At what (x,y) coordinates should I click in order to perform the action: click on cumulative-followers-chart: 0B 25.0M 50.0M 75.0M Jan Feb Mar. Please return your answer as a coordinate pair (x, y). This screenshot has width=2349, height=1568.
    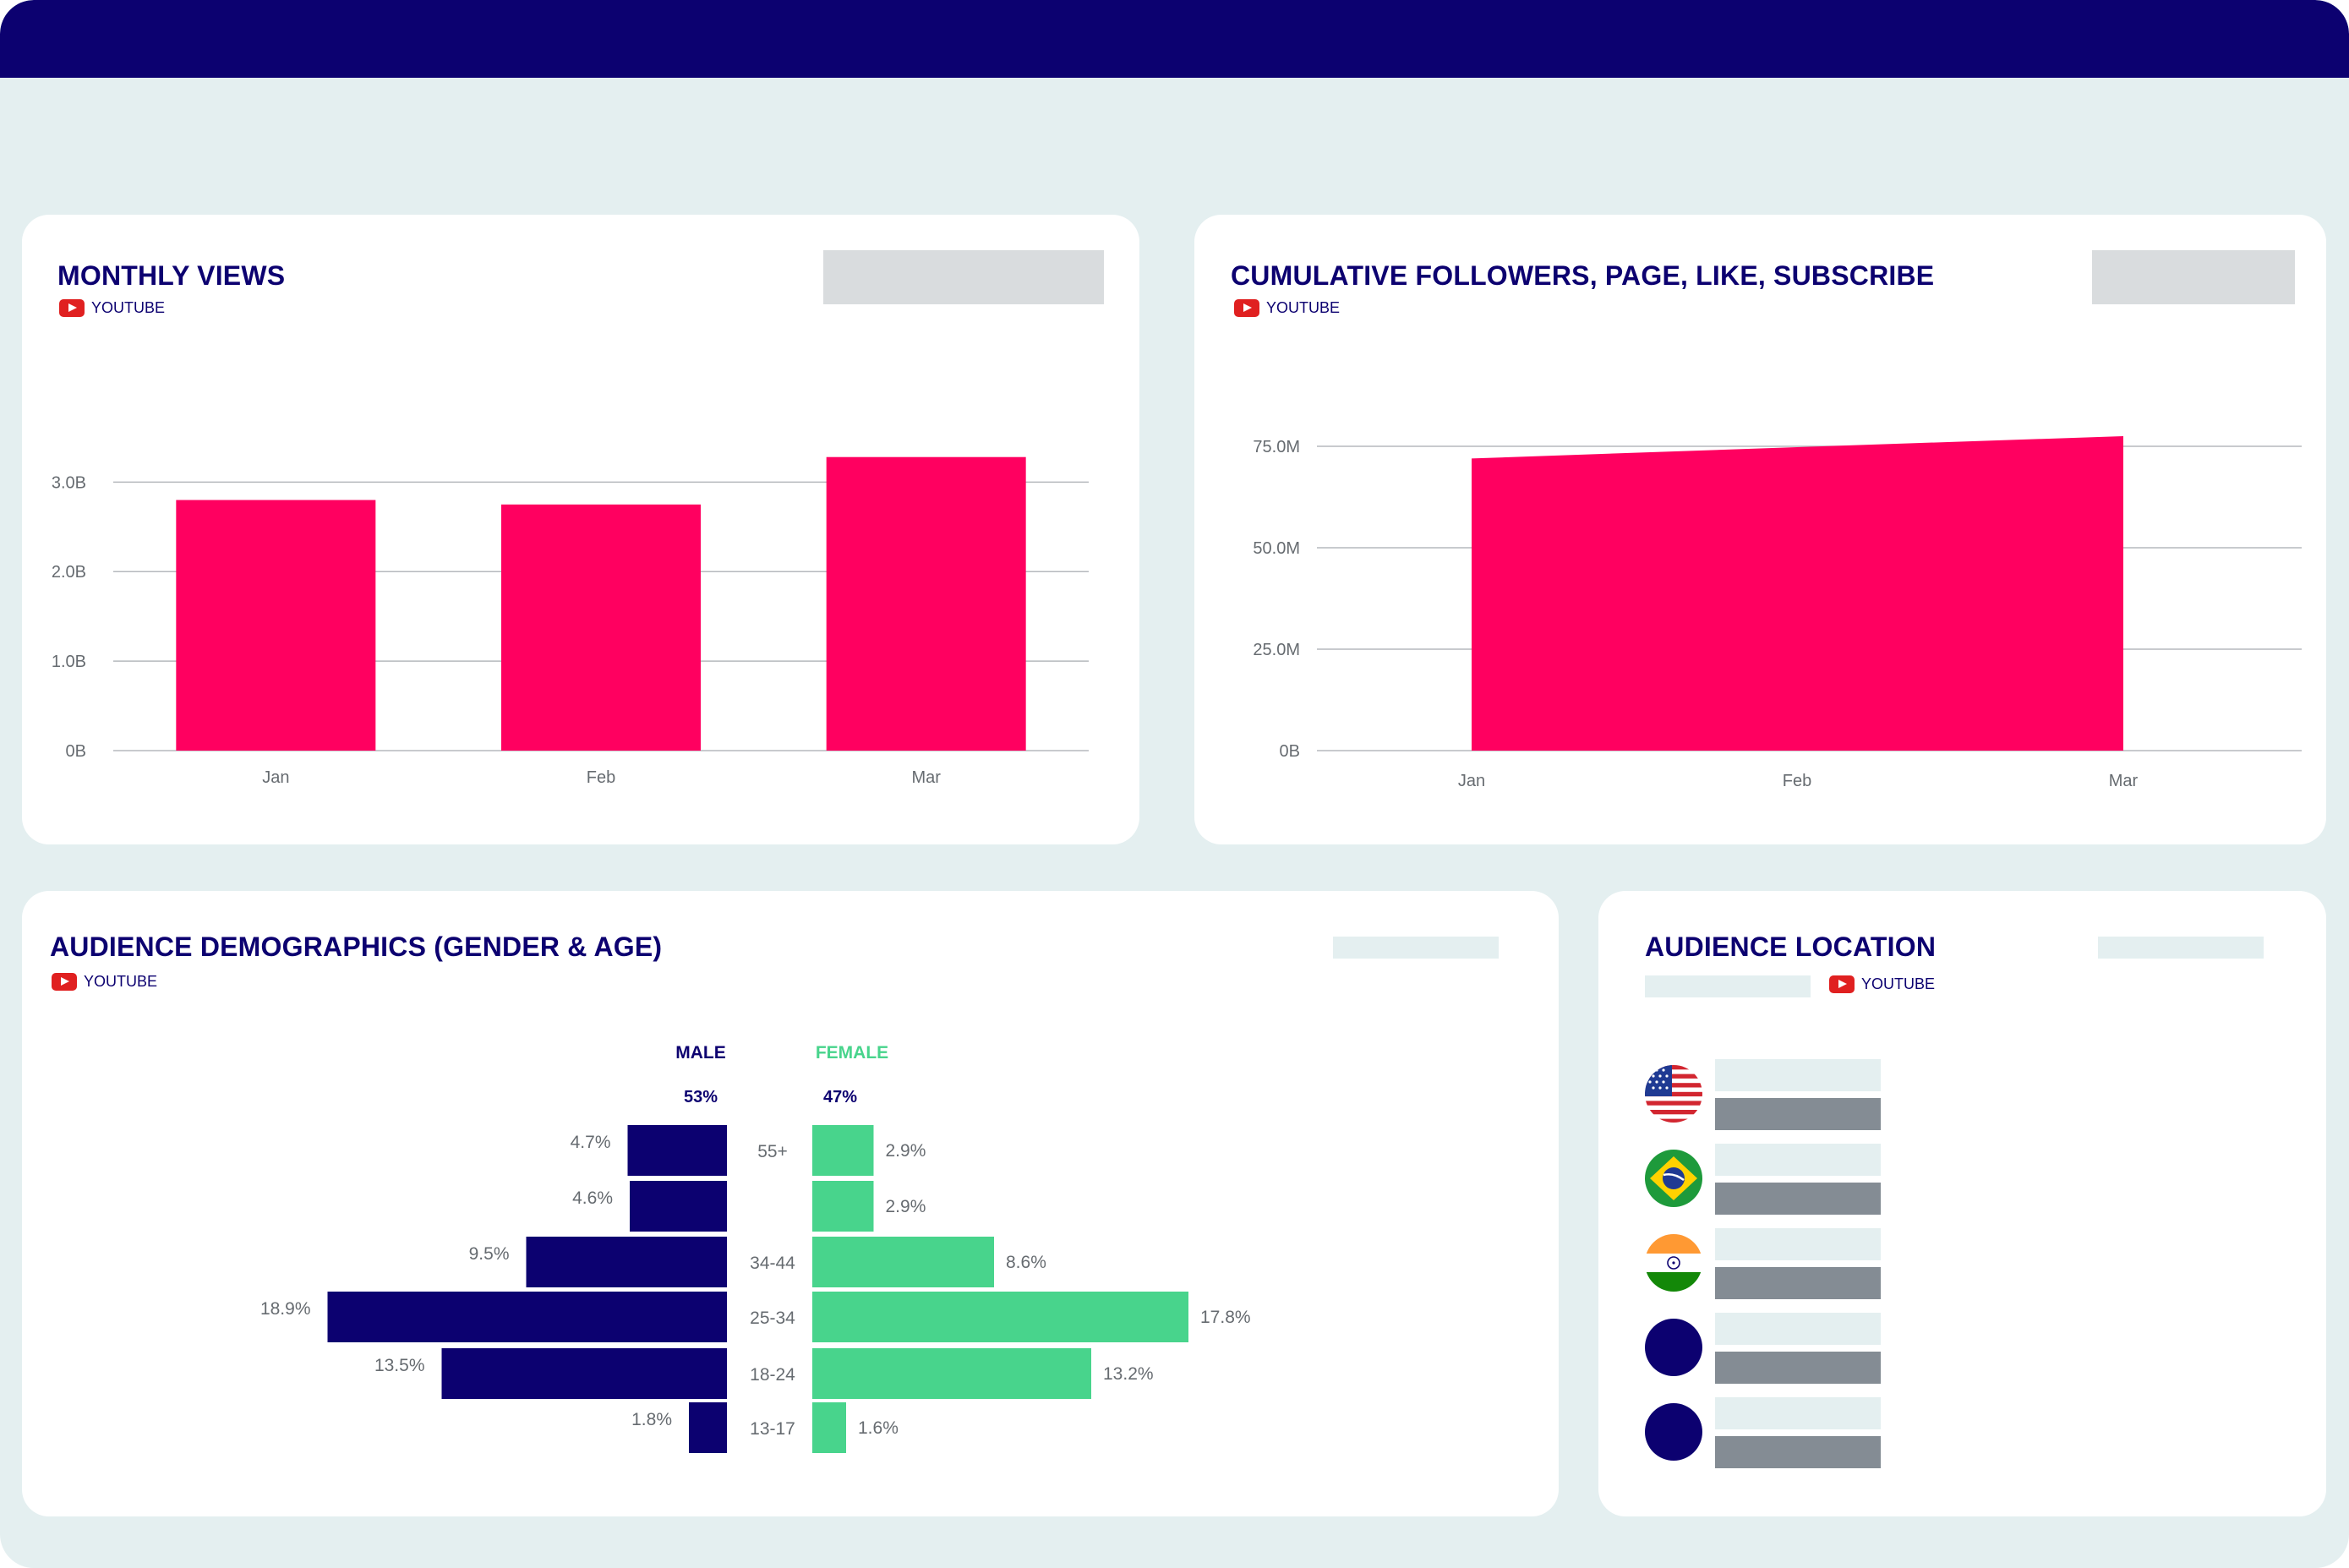
    Looking at the image, I should click on (1778, 613).